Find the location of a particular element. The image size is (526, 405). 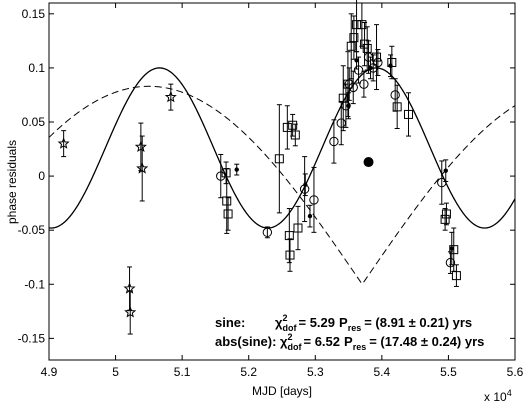

data-point-big-dot is located at coordinates (368, 162).